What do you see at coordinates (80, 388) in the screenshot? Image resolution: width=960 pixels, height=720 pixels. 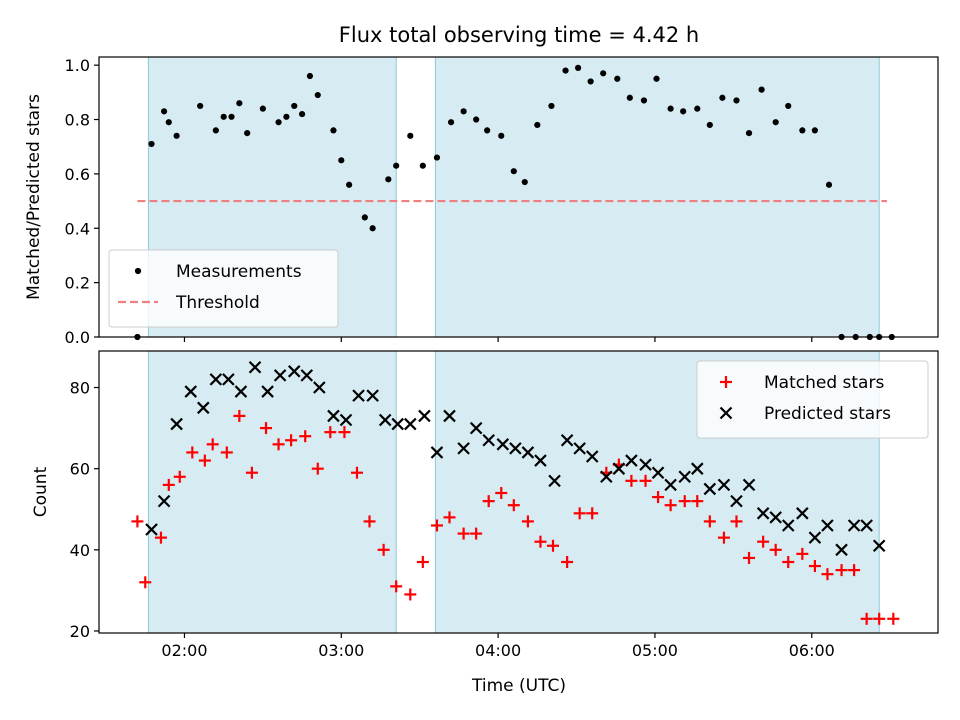 I see `y-tick-label: 80` at bounding box center [80, 388].